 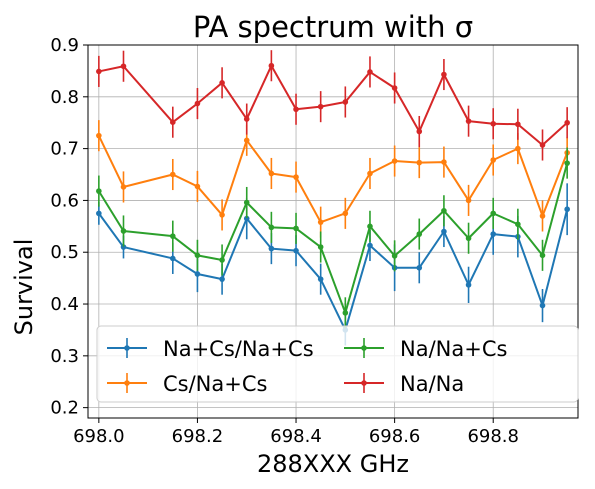 What do you see at coordinates (493, 436) in the screenshot?
I see `x-tick-label: 698.8` at bounding box center [493, 436].